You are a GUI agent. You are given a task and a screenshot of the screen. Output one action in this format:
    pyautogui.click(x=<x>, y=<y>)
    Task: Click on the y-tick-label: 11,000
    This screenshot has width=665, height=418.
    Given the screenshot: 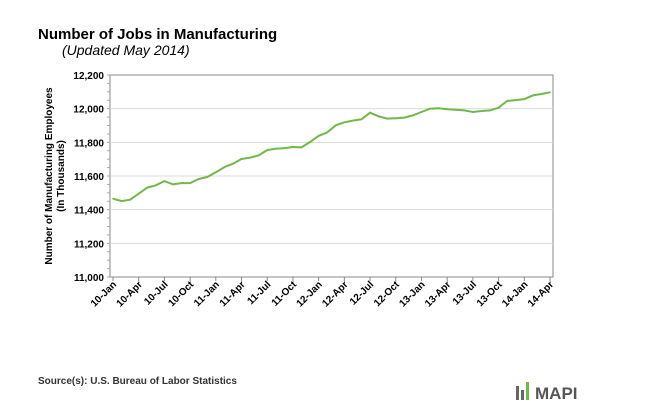 What is the action you would take?
    pyautogui.click(x=89, y=278)
    